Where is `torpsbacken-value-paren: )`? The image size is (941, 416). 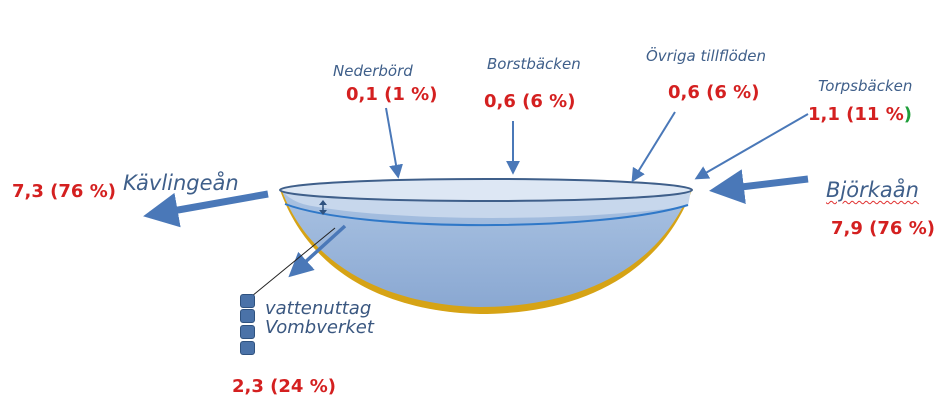
torpsbacken-value-paren: ) is located at coordinates (907, 114).